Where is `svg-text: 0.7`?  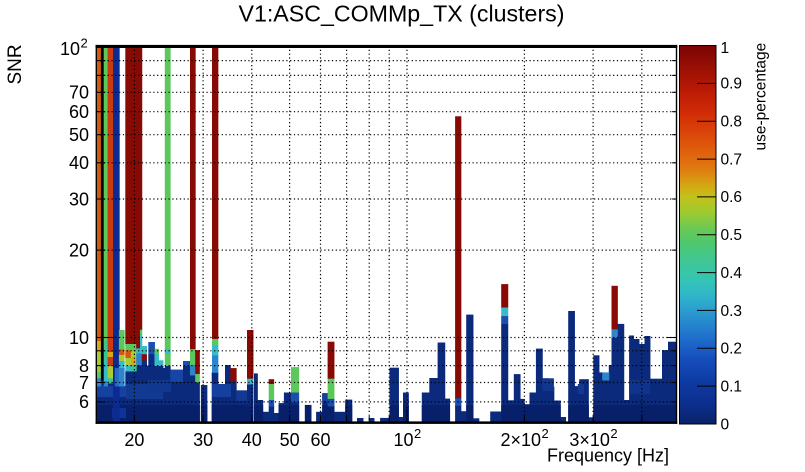 svg-text: 0.7 is located at coordinates (732, 159).